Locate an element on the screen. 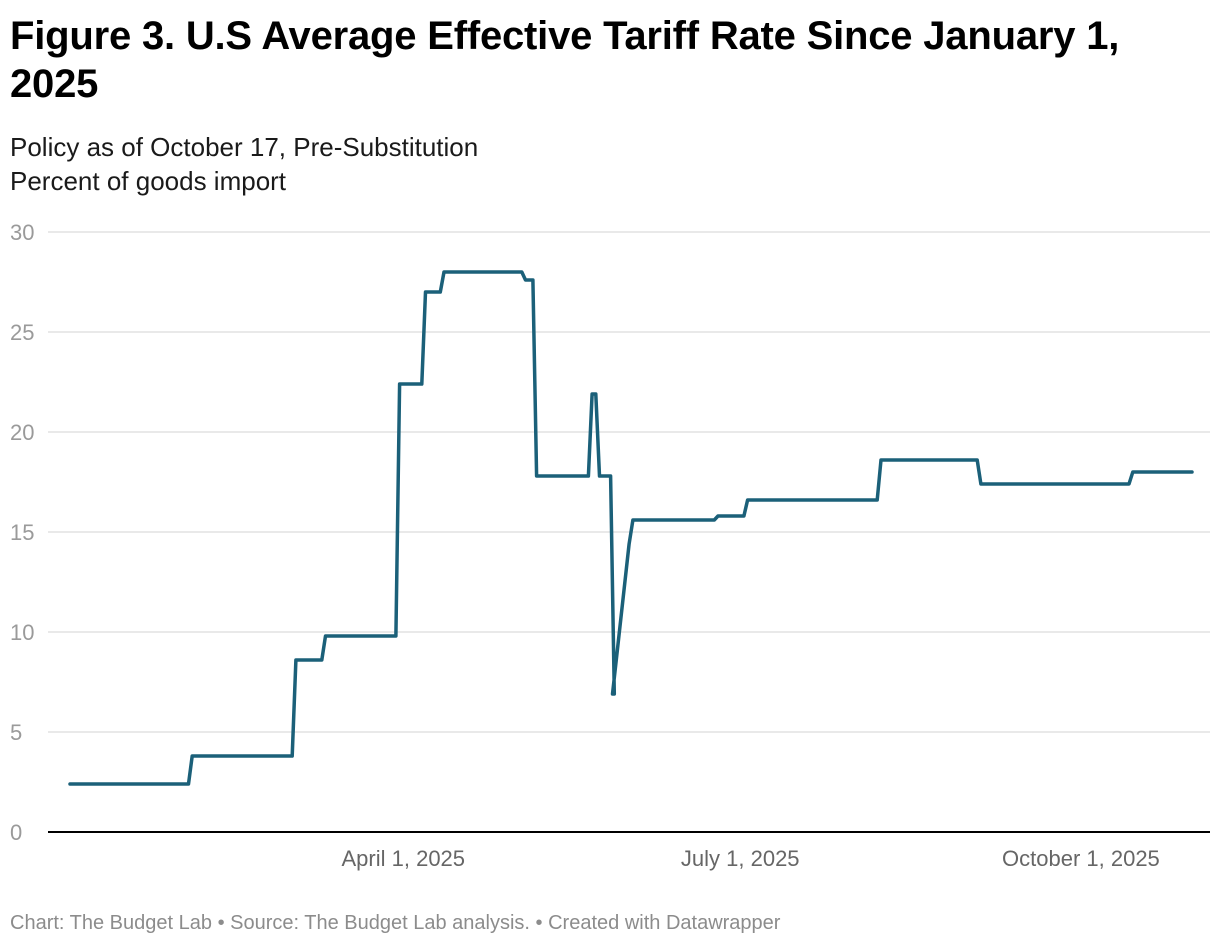 This screenshot has width=1220, height=948. y-tick-label: 5 is located at coordinates (16, 732).